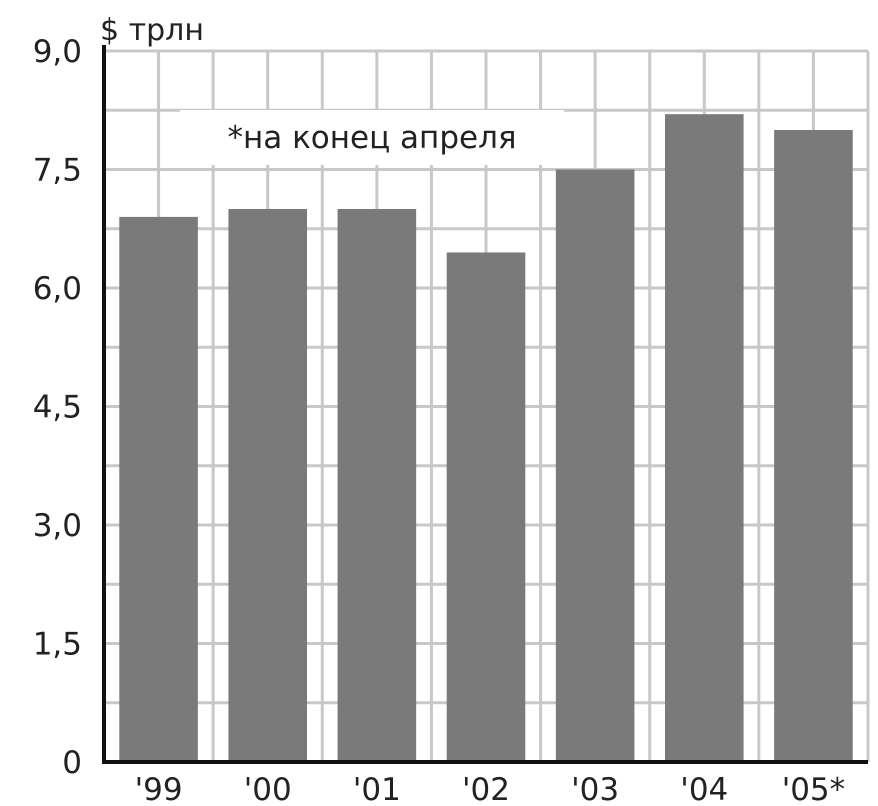  I want to click on x-tick-label: '03, so click(595, 789).